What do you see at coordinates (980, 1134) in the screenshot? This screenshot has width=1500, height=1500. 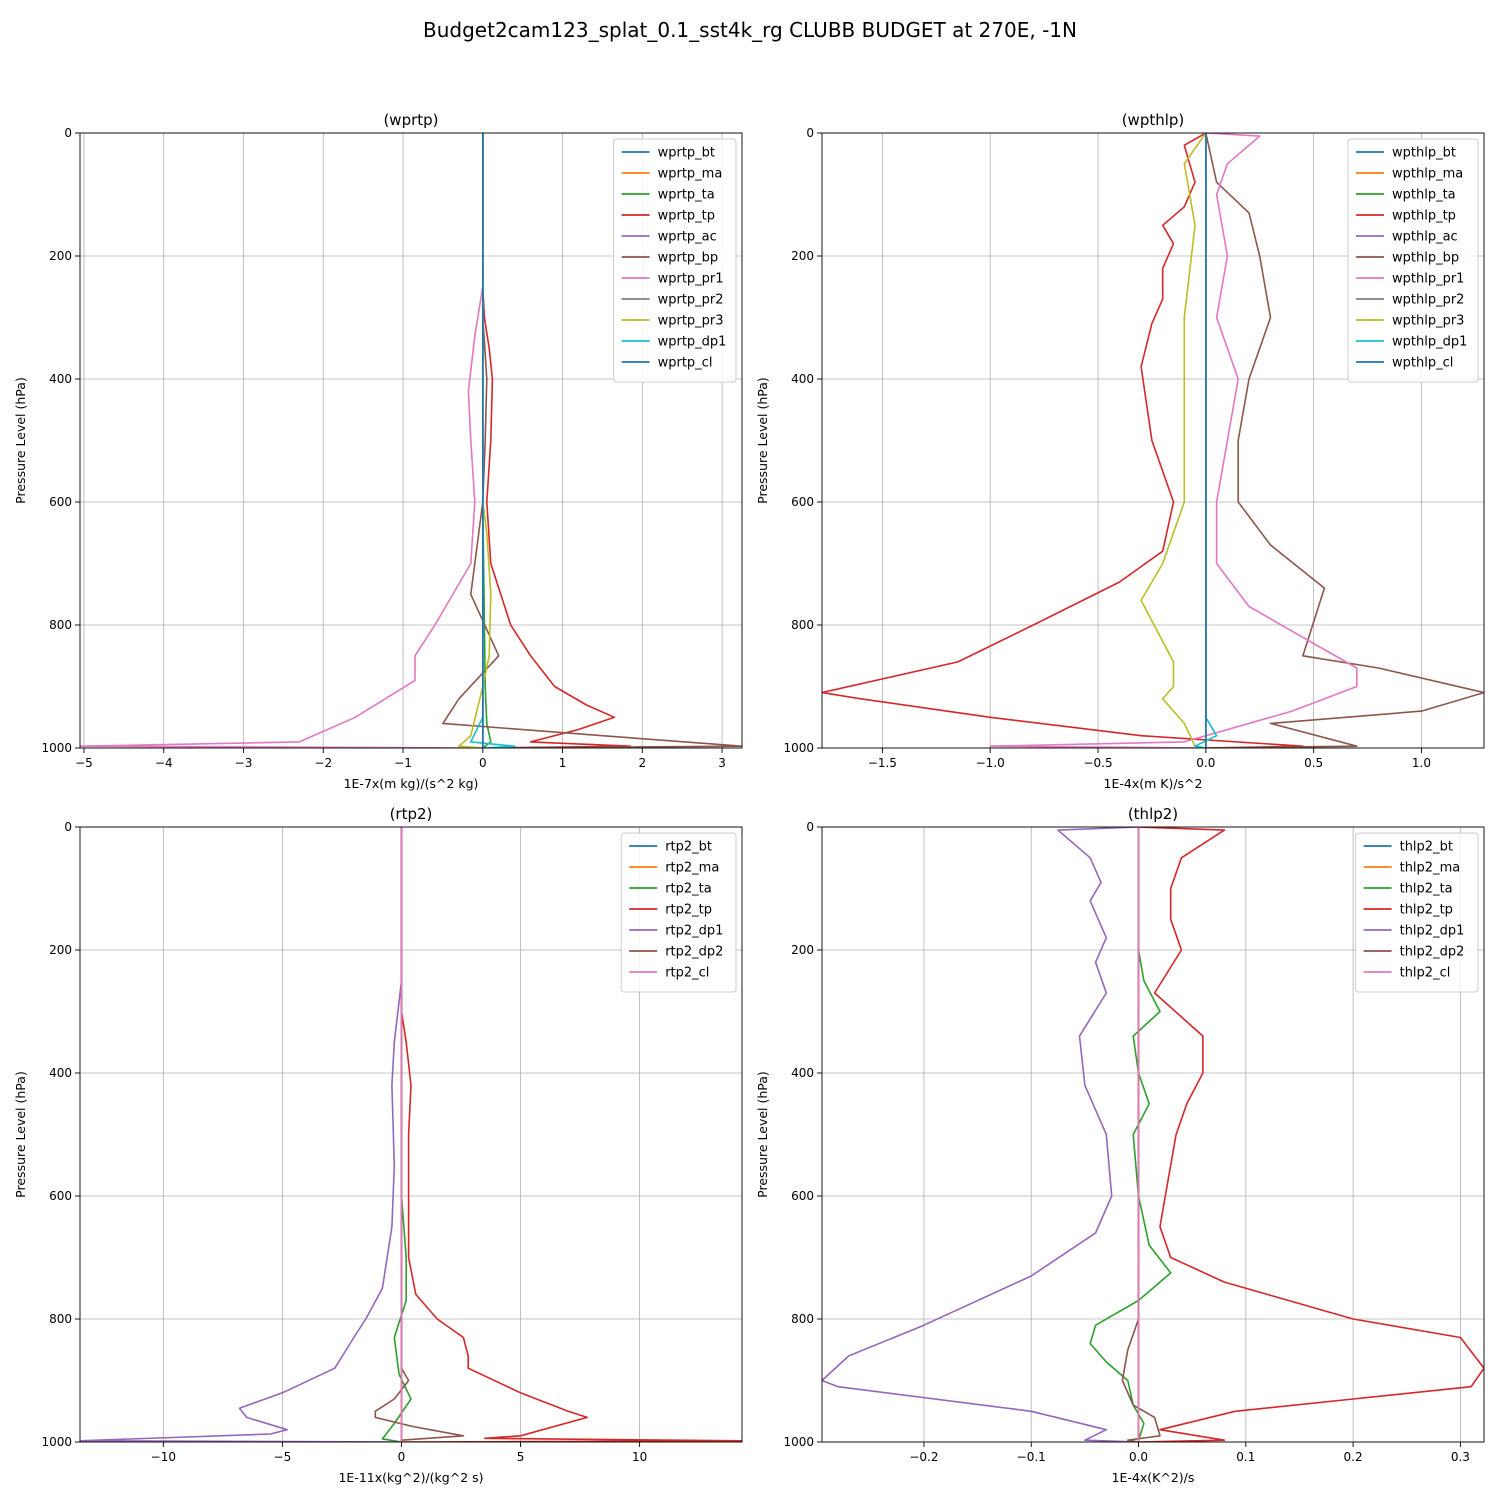 I see `series-thlp2_dp1` at bounding box center [980, 1134].